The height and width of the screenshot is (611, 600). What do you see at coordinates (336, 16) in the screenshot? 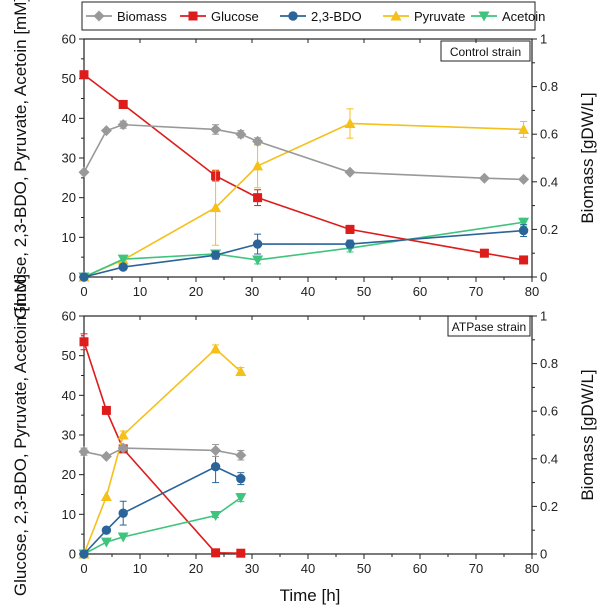
I see `legend-label: 2,3-BDO` at bounding box center [336, 16].